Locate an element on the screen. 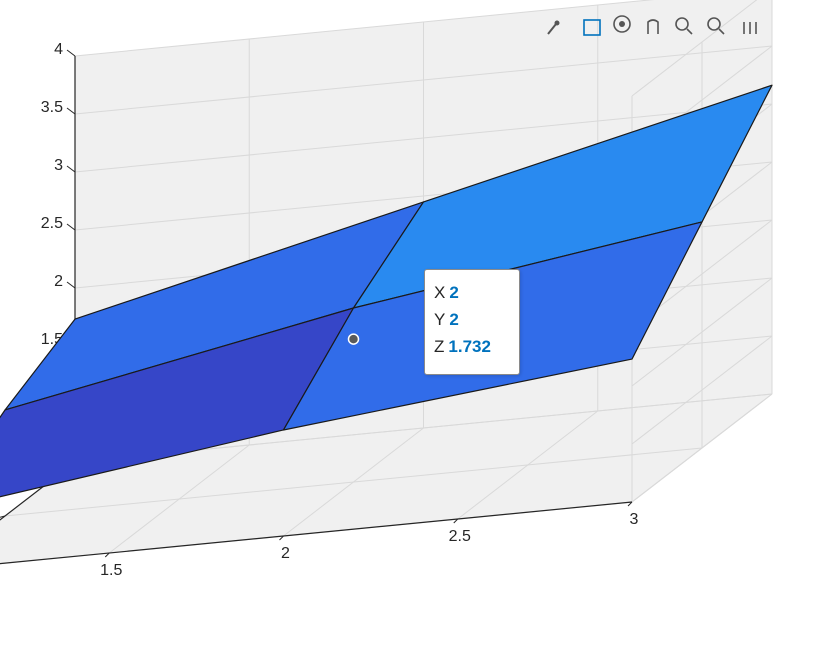 The width and height of the screenshot is (820, 645). brush-icon is located at coordinates (553, 27).